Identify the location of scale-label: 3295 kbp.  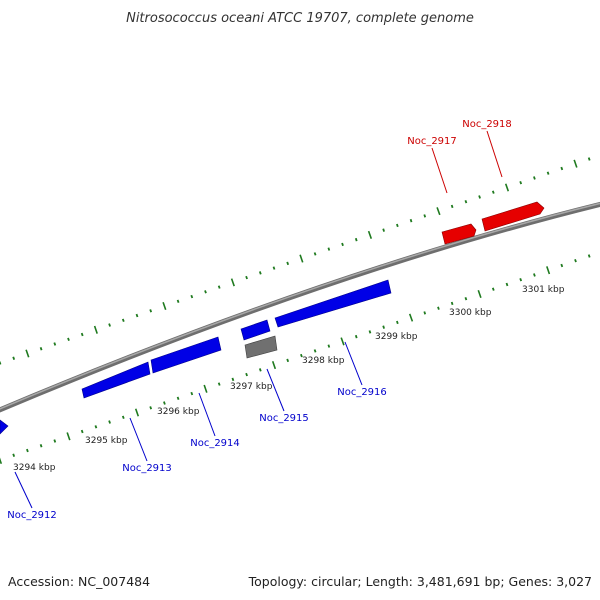
(106, 441).